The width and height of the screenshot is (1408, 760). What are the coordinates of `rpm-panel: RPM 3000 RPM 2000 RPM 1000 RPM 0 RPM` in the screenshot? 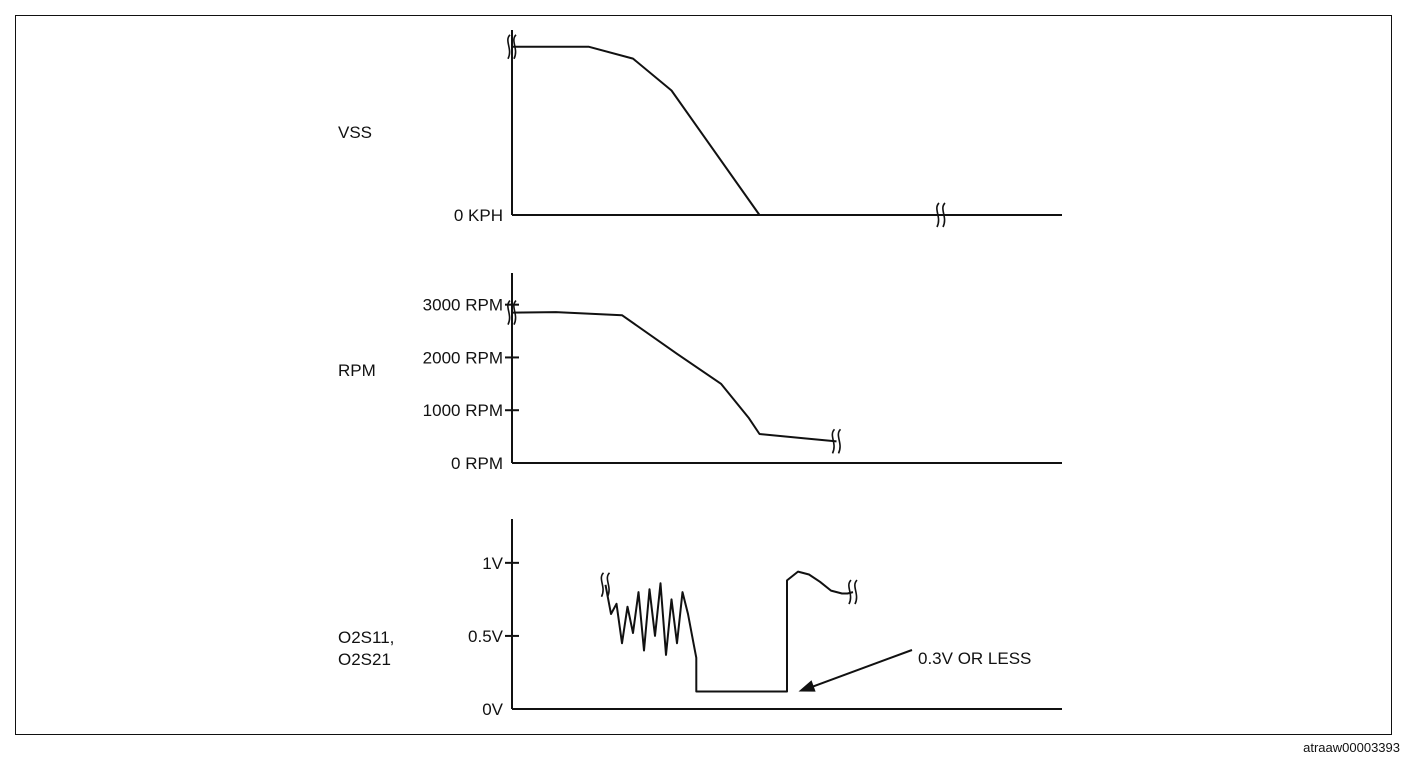 It's located at (700, 373).